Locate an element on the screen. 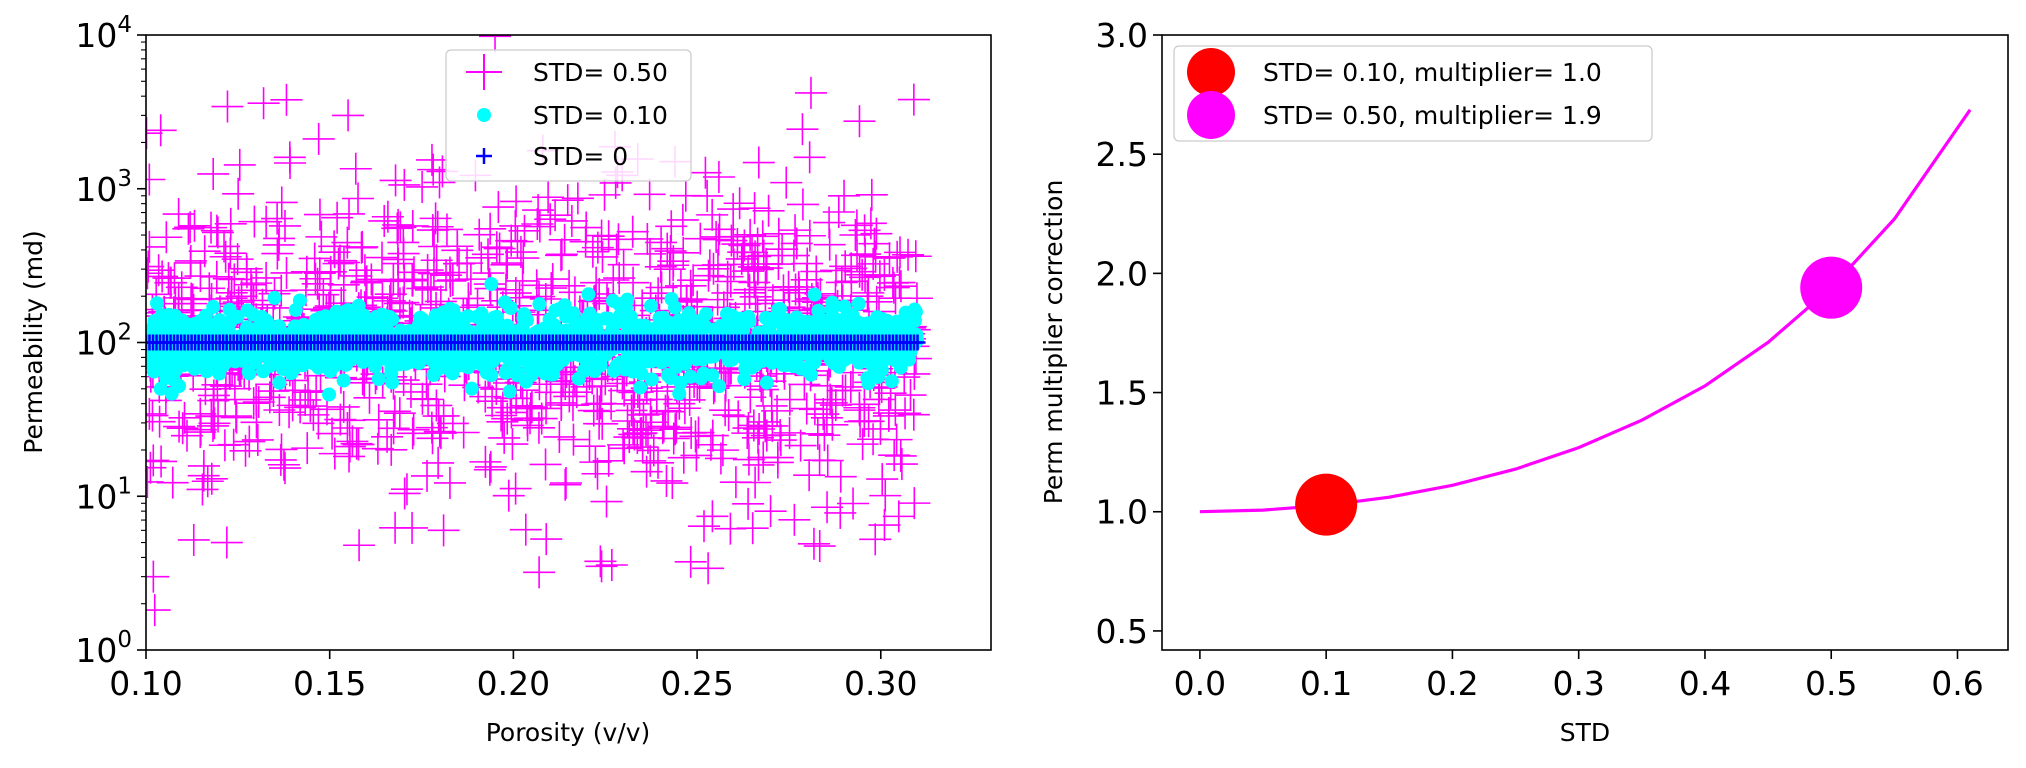 This screenshot has width=2026, height=768. legend-label: STD= 0.50 is located at coordinates (600, 72).